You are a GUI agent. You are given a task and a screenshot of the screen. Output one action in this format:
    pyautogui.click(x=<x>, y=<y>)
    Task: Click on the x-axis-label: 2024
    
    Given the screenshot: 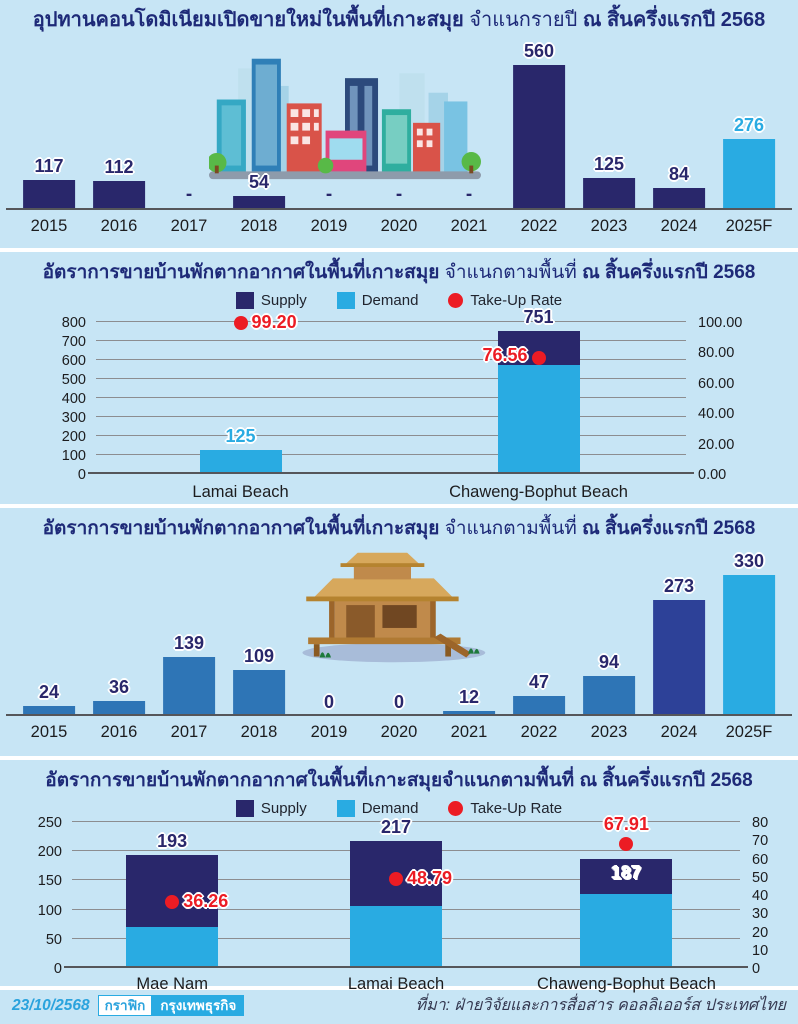 What is the action you would take?
    pyautogui.click(x=679, y=226)
    